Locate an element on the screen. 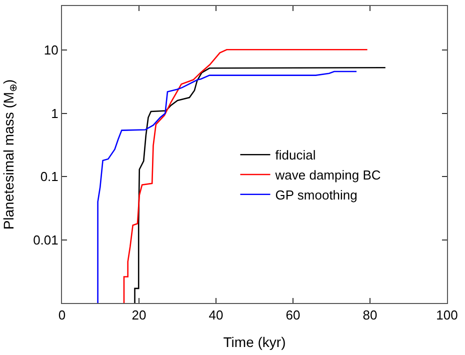 This screenshot has width=465, height=355. y-tick-label: 10 is located at coordinates (51, 50).